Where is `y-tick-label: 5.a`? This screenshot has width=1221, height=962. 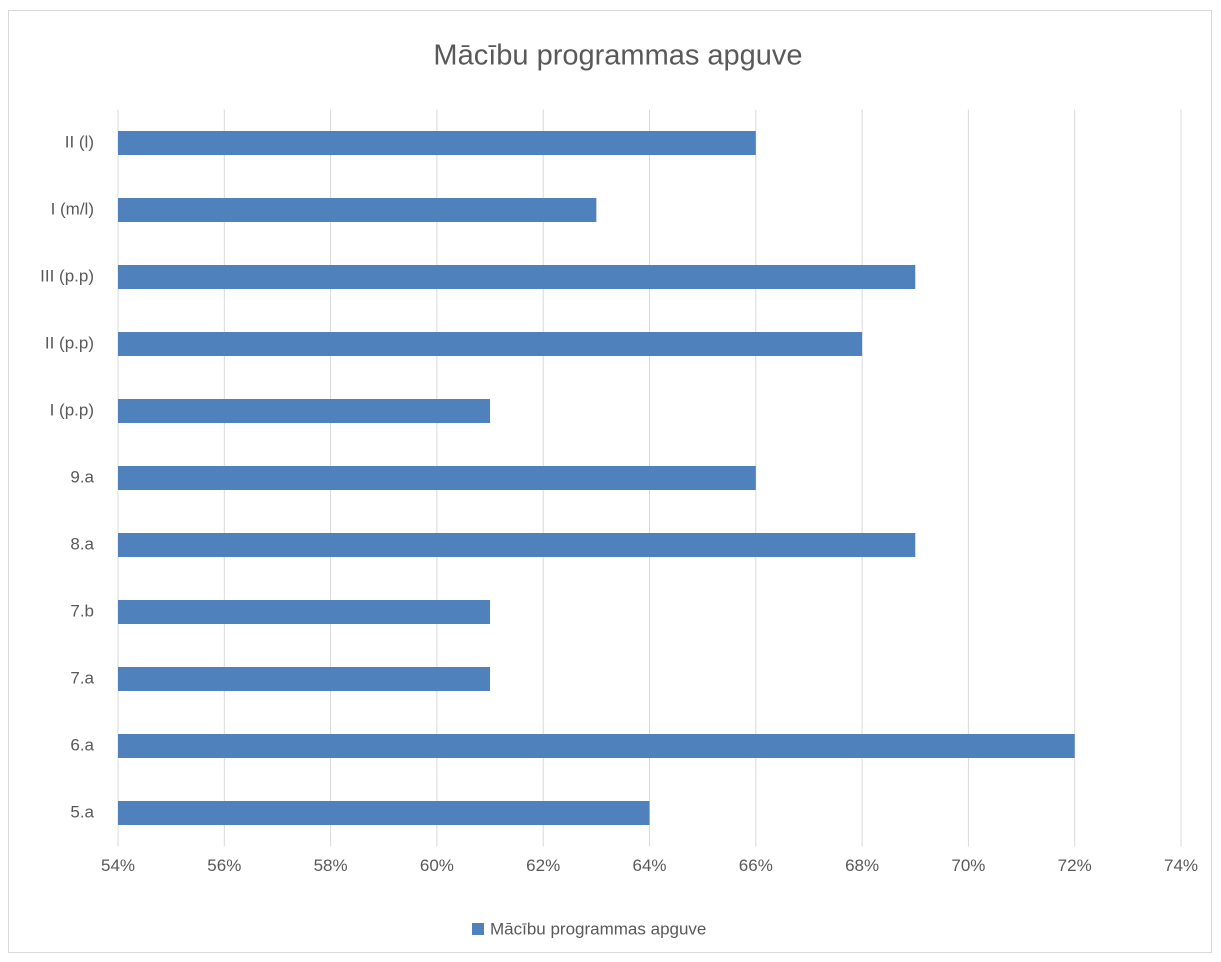 y-tick-label: 5.a is located at coordinates (82, 811).